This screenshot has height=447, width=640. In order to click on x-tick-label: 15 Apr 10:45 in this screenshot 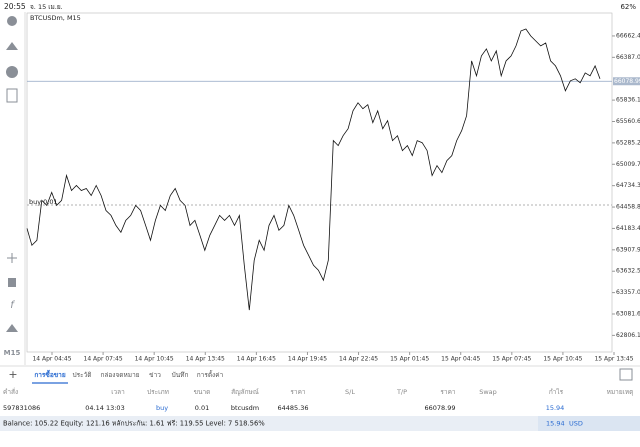, I will do `click(562, 359)`.